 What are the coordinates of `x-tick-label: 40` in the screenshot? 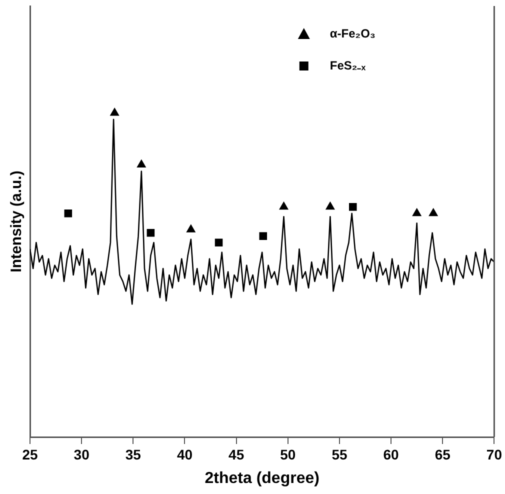 It's located at (184, 454).